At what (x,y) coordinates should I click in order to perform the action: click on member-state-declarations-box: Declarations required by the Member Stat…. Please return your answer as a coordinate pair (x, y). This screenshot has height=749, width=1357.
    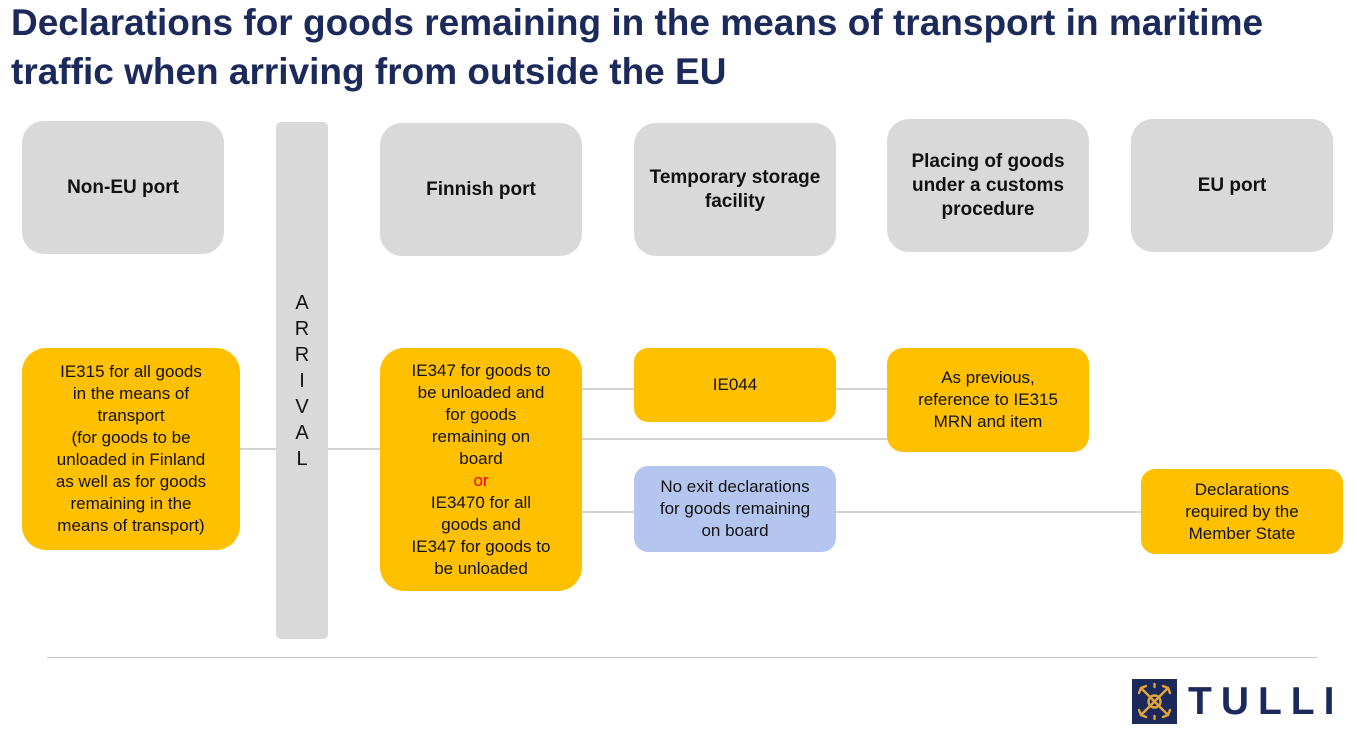
    Looking at the image, I should click on (1242, 511).